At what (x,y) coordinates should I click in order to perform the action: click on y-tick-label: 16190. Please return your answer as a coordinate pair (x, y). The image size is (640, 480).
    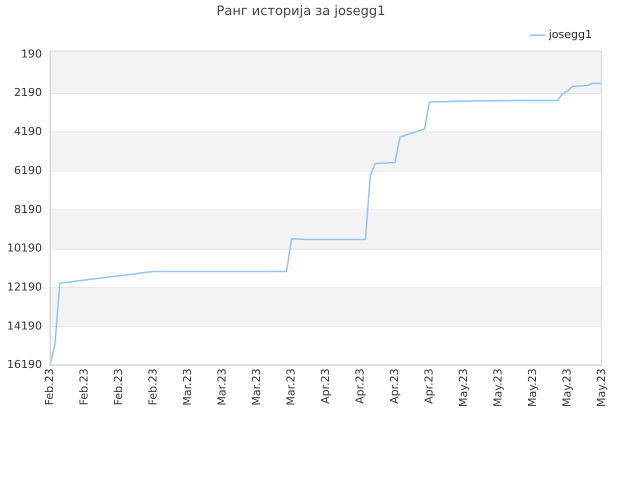
    Looking at the image, I should click on (24, 365).